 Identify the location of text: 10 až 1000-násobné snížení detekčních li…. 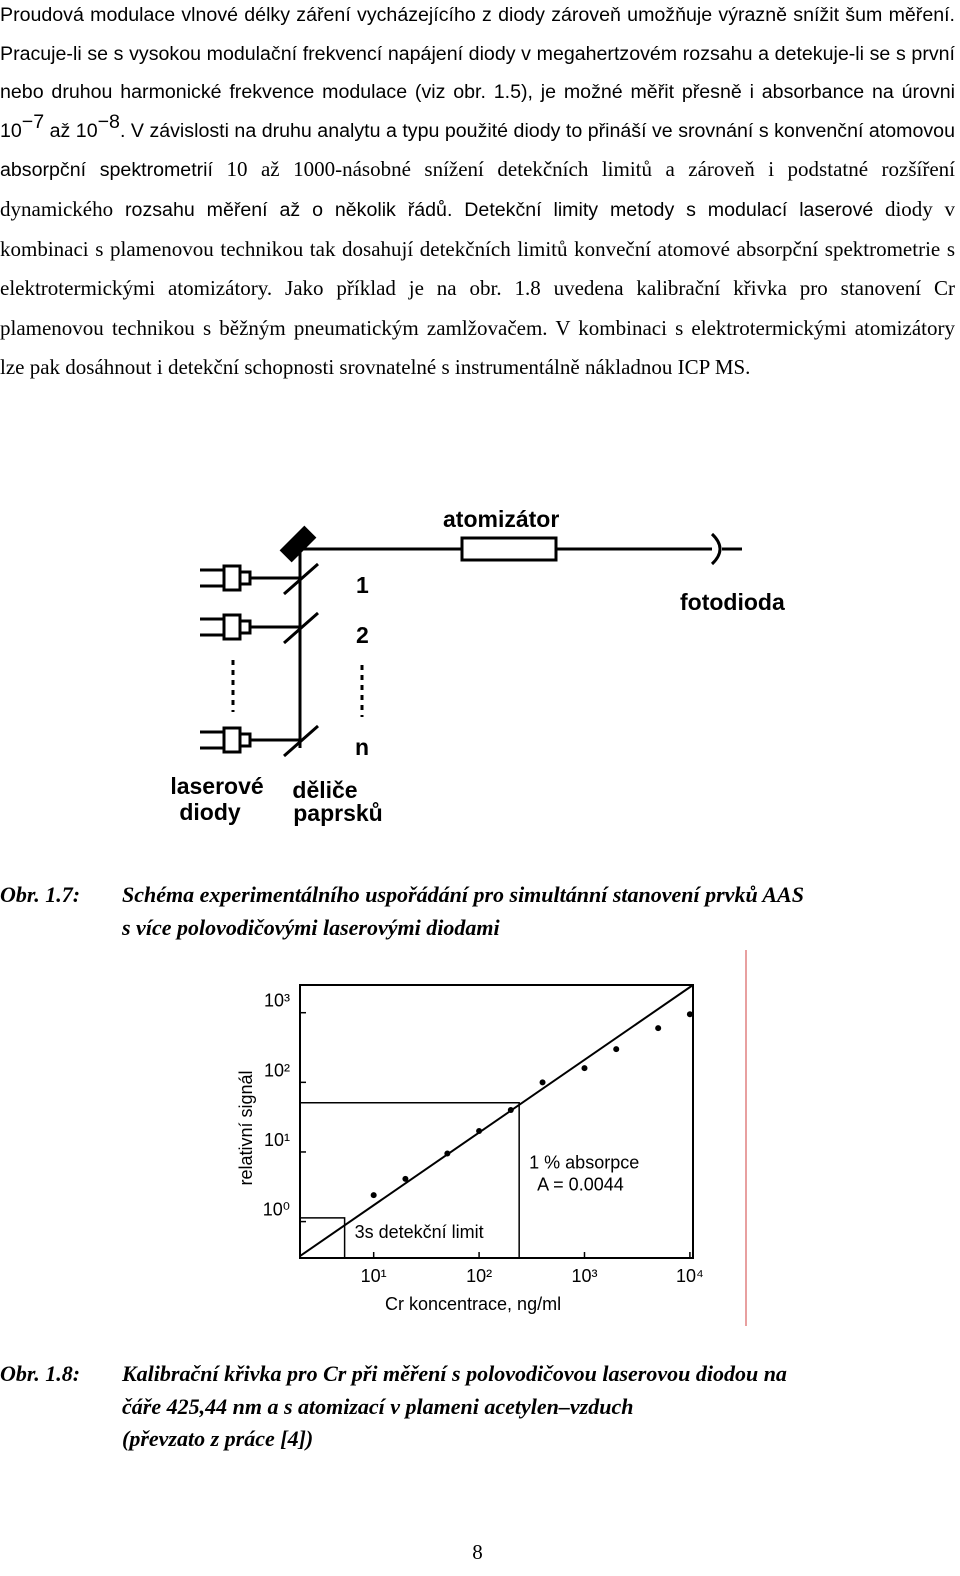
(478, 189).